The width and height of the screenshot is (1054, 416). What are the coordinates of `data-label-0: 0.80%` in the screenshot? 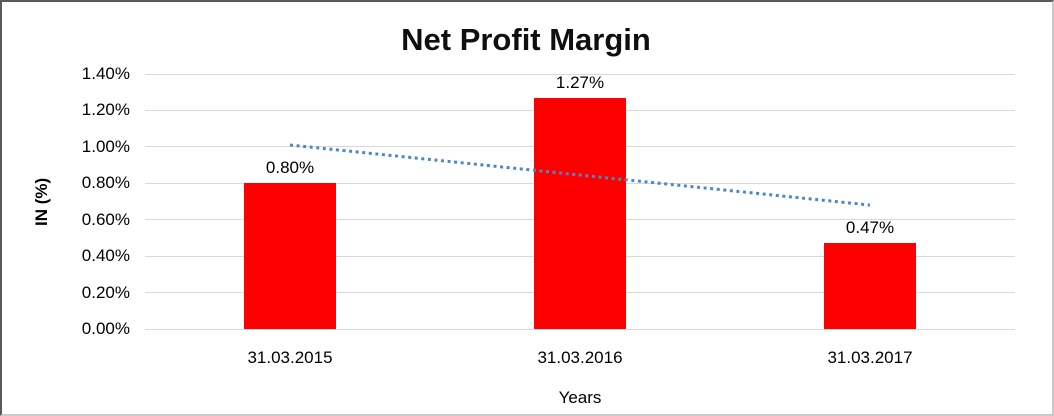 It's located at (290, 168).